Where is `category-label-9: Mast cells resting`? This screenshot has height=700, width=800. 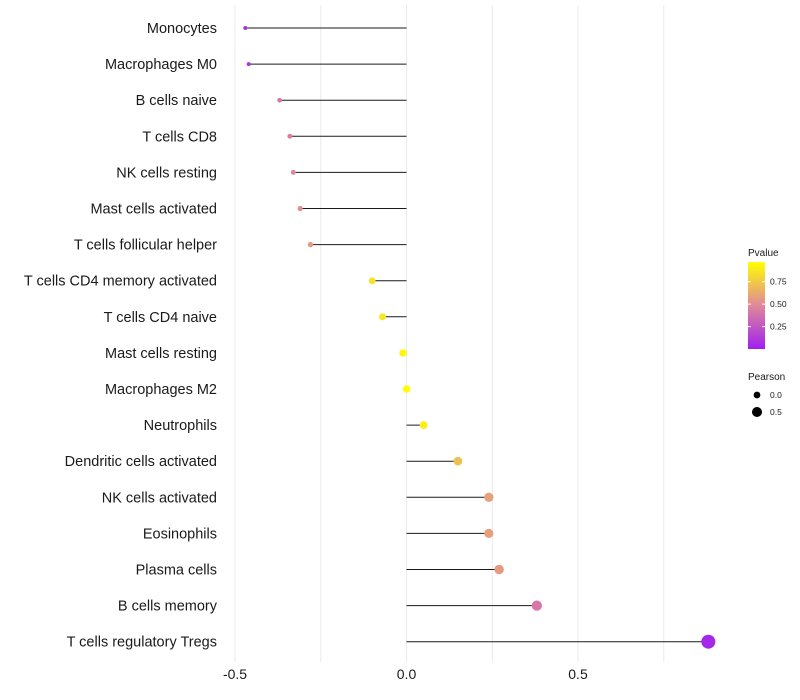 category-label-9: Mast cells resting is located at coordinates (161, 354).